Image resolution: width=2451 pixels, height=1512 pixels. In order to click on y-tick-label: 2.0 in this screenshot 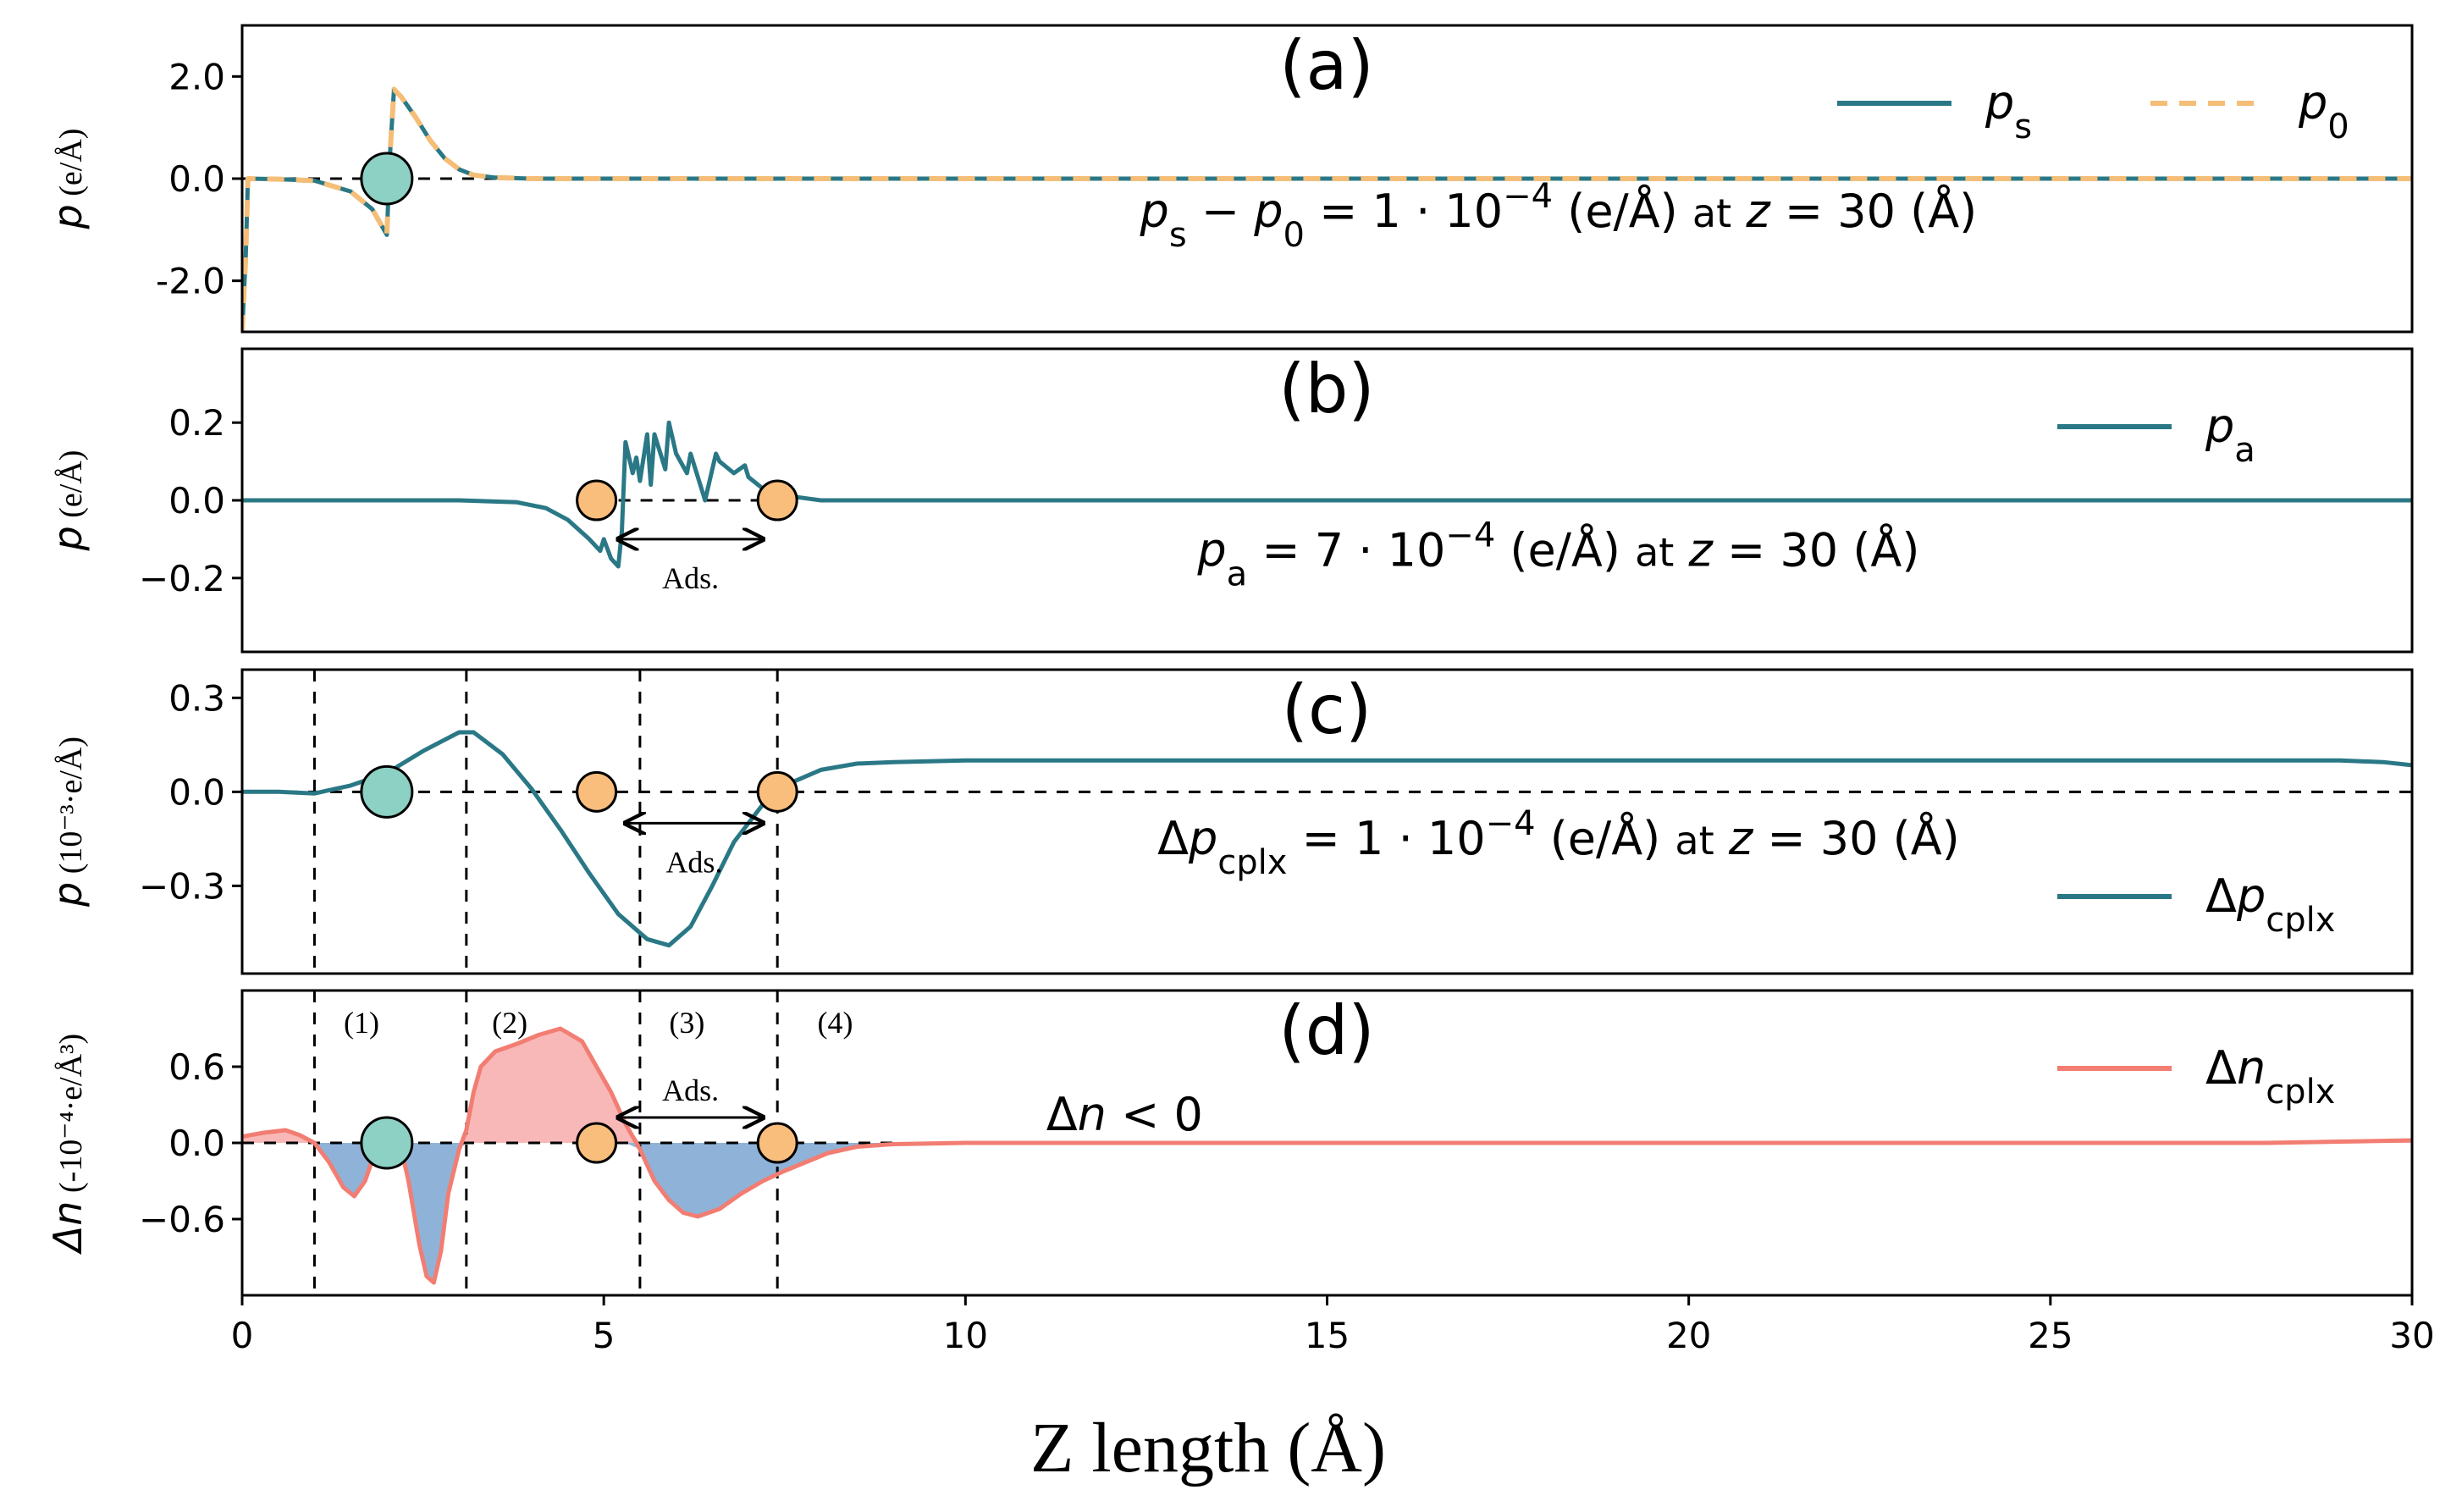, I will do `click(197, 76)`.